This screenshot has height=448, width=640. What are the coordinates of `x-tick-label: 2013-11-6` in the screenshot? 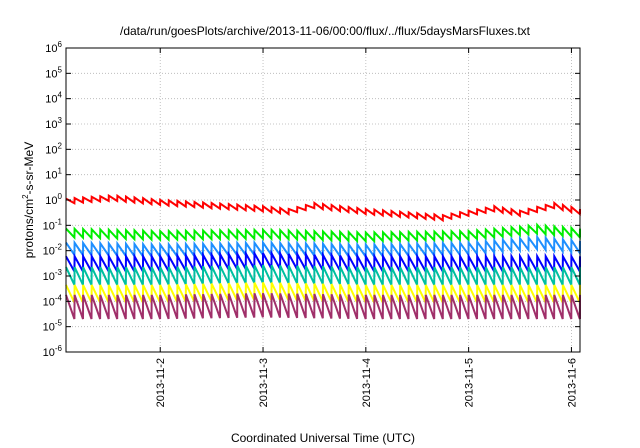 It's located at (572, 382).